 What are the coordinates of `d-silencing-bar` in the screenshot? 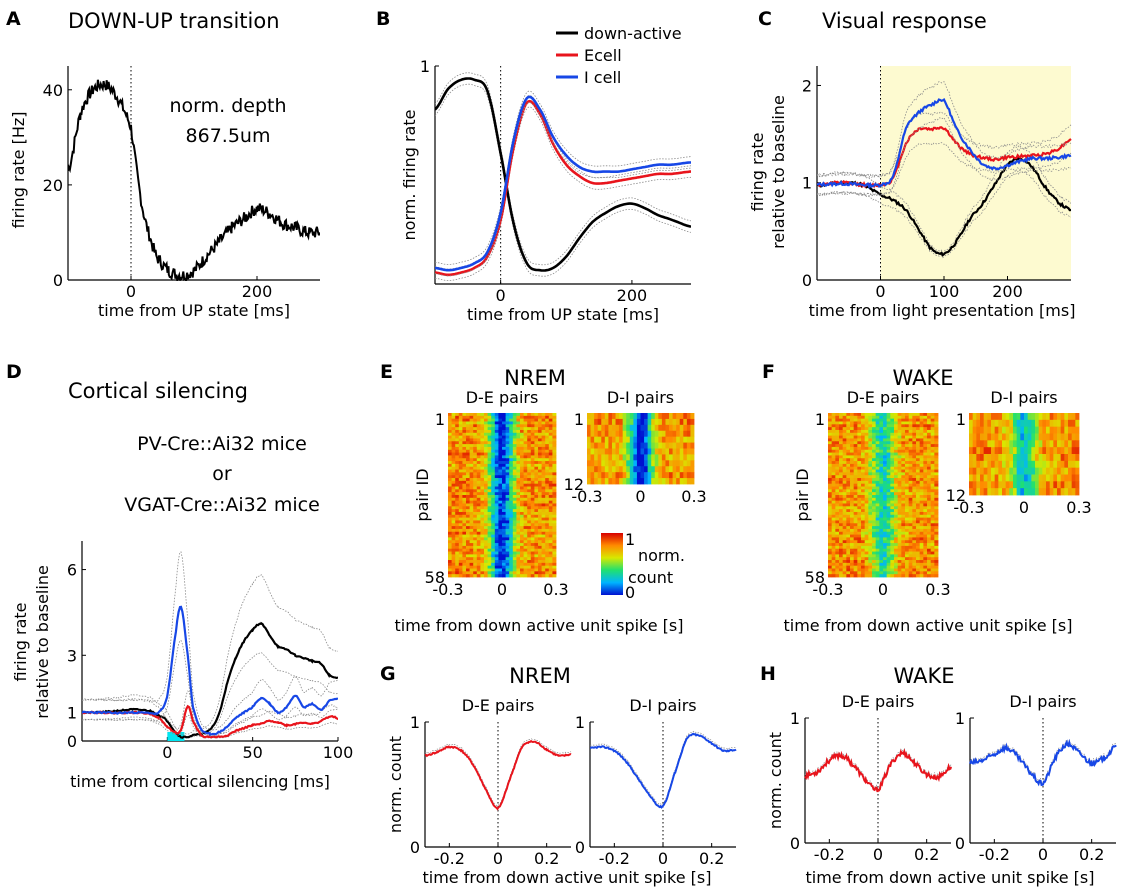 It's located at (176, 736).